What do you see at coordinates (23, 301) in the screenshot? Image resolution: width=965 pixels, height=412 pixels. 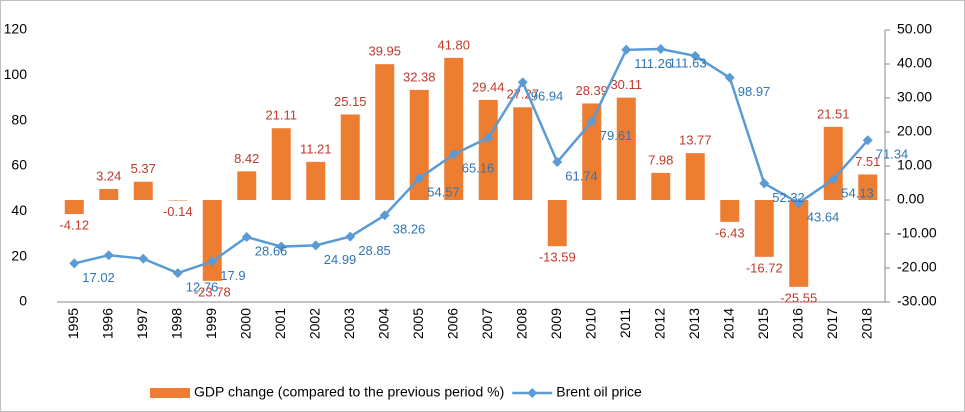 I see `y-tick-label: 0` at bounding box center [23, 301].